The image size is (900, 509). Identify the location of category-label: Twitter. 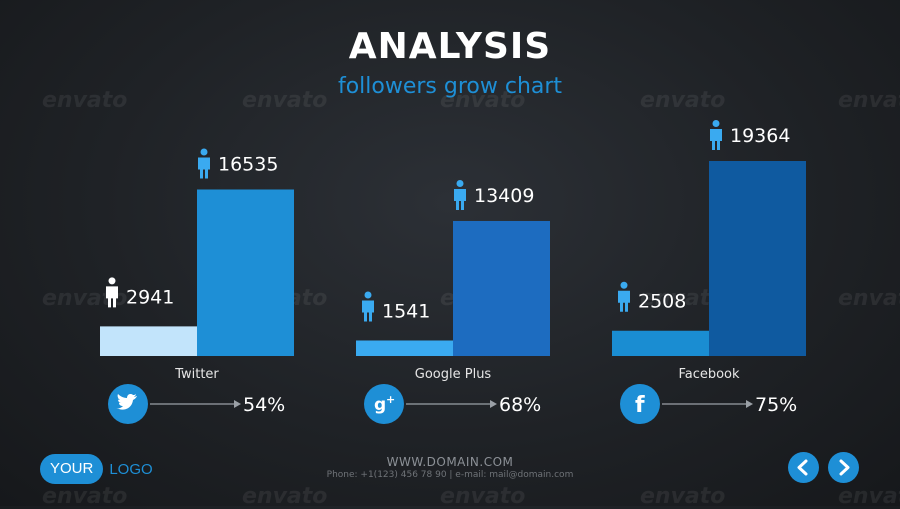
(196, 374).